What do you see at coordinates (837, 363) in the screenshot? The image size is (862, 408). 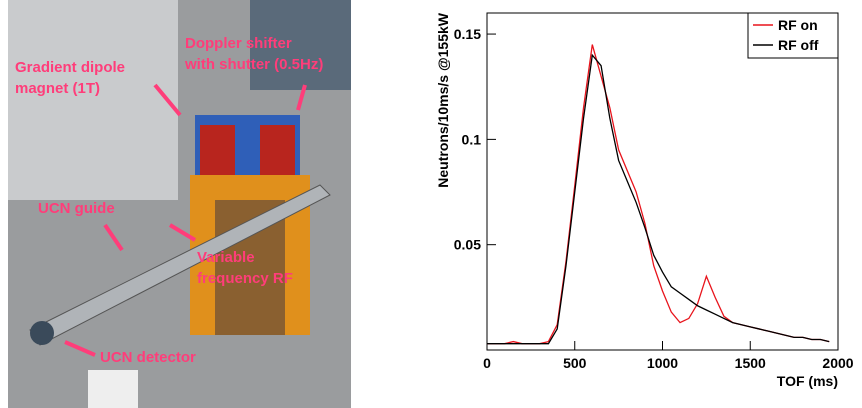 I see `x-tick-label: 2000` at bounding box center [837, 363].